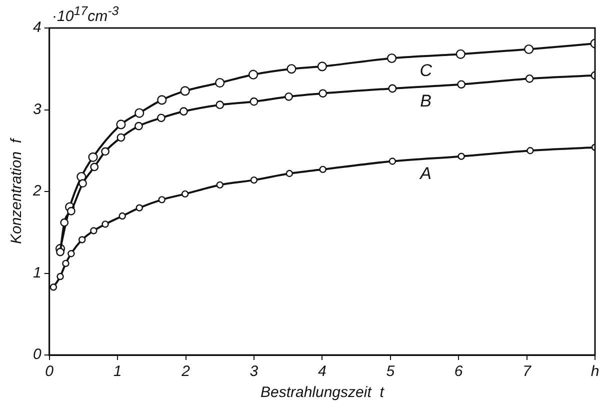 This screenshot has width=609, height=402. I want to click on text: ·10$^{17}$cm$^{-3}$, so click(85, 14).